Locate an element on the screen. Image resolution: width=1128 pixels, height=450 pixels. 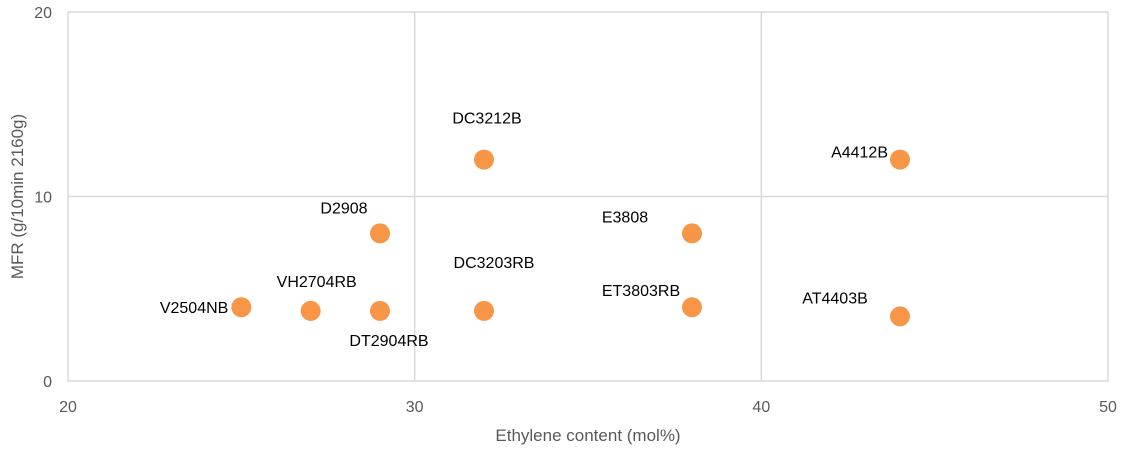
x-tick-label: 20 is located at coordinates (68, 407).